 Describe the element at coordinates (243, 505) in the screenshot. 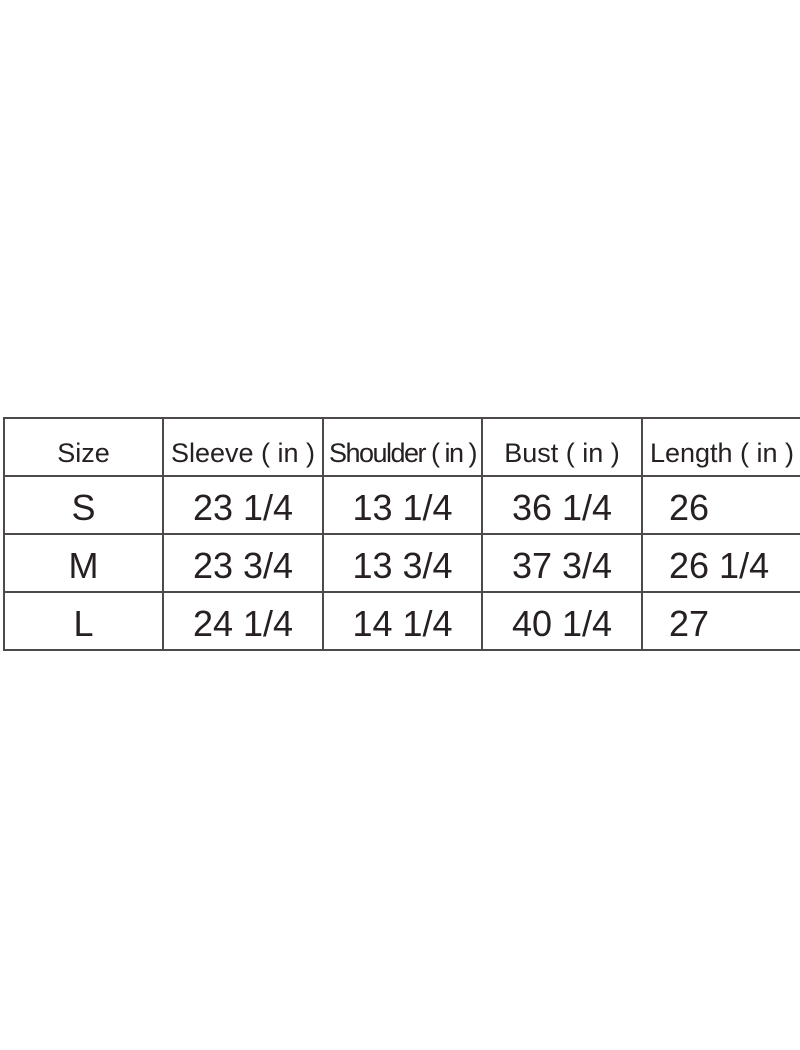

I see `cell-sleeve-value: 23 1/4` at that location.